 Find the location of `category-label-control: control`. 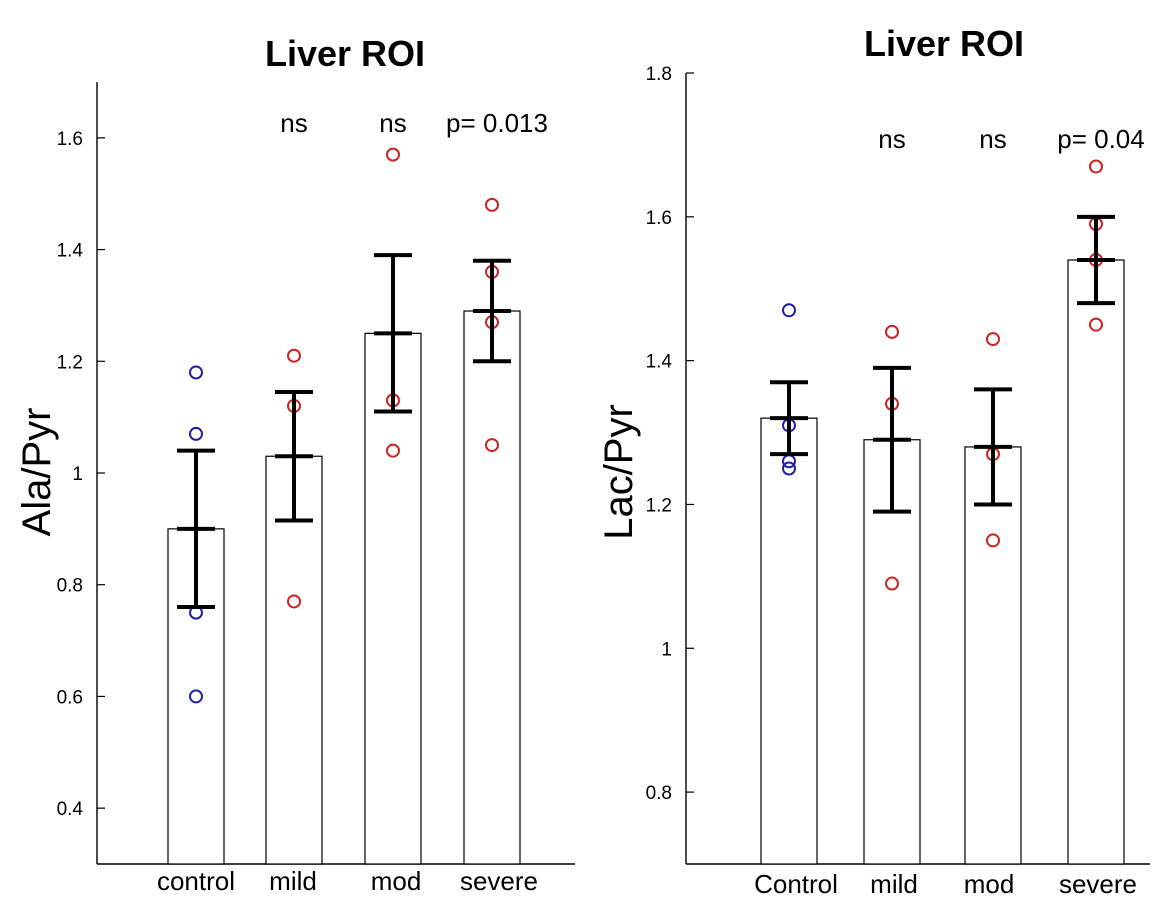

category-label-control: control is located at coordinates (196, 881).